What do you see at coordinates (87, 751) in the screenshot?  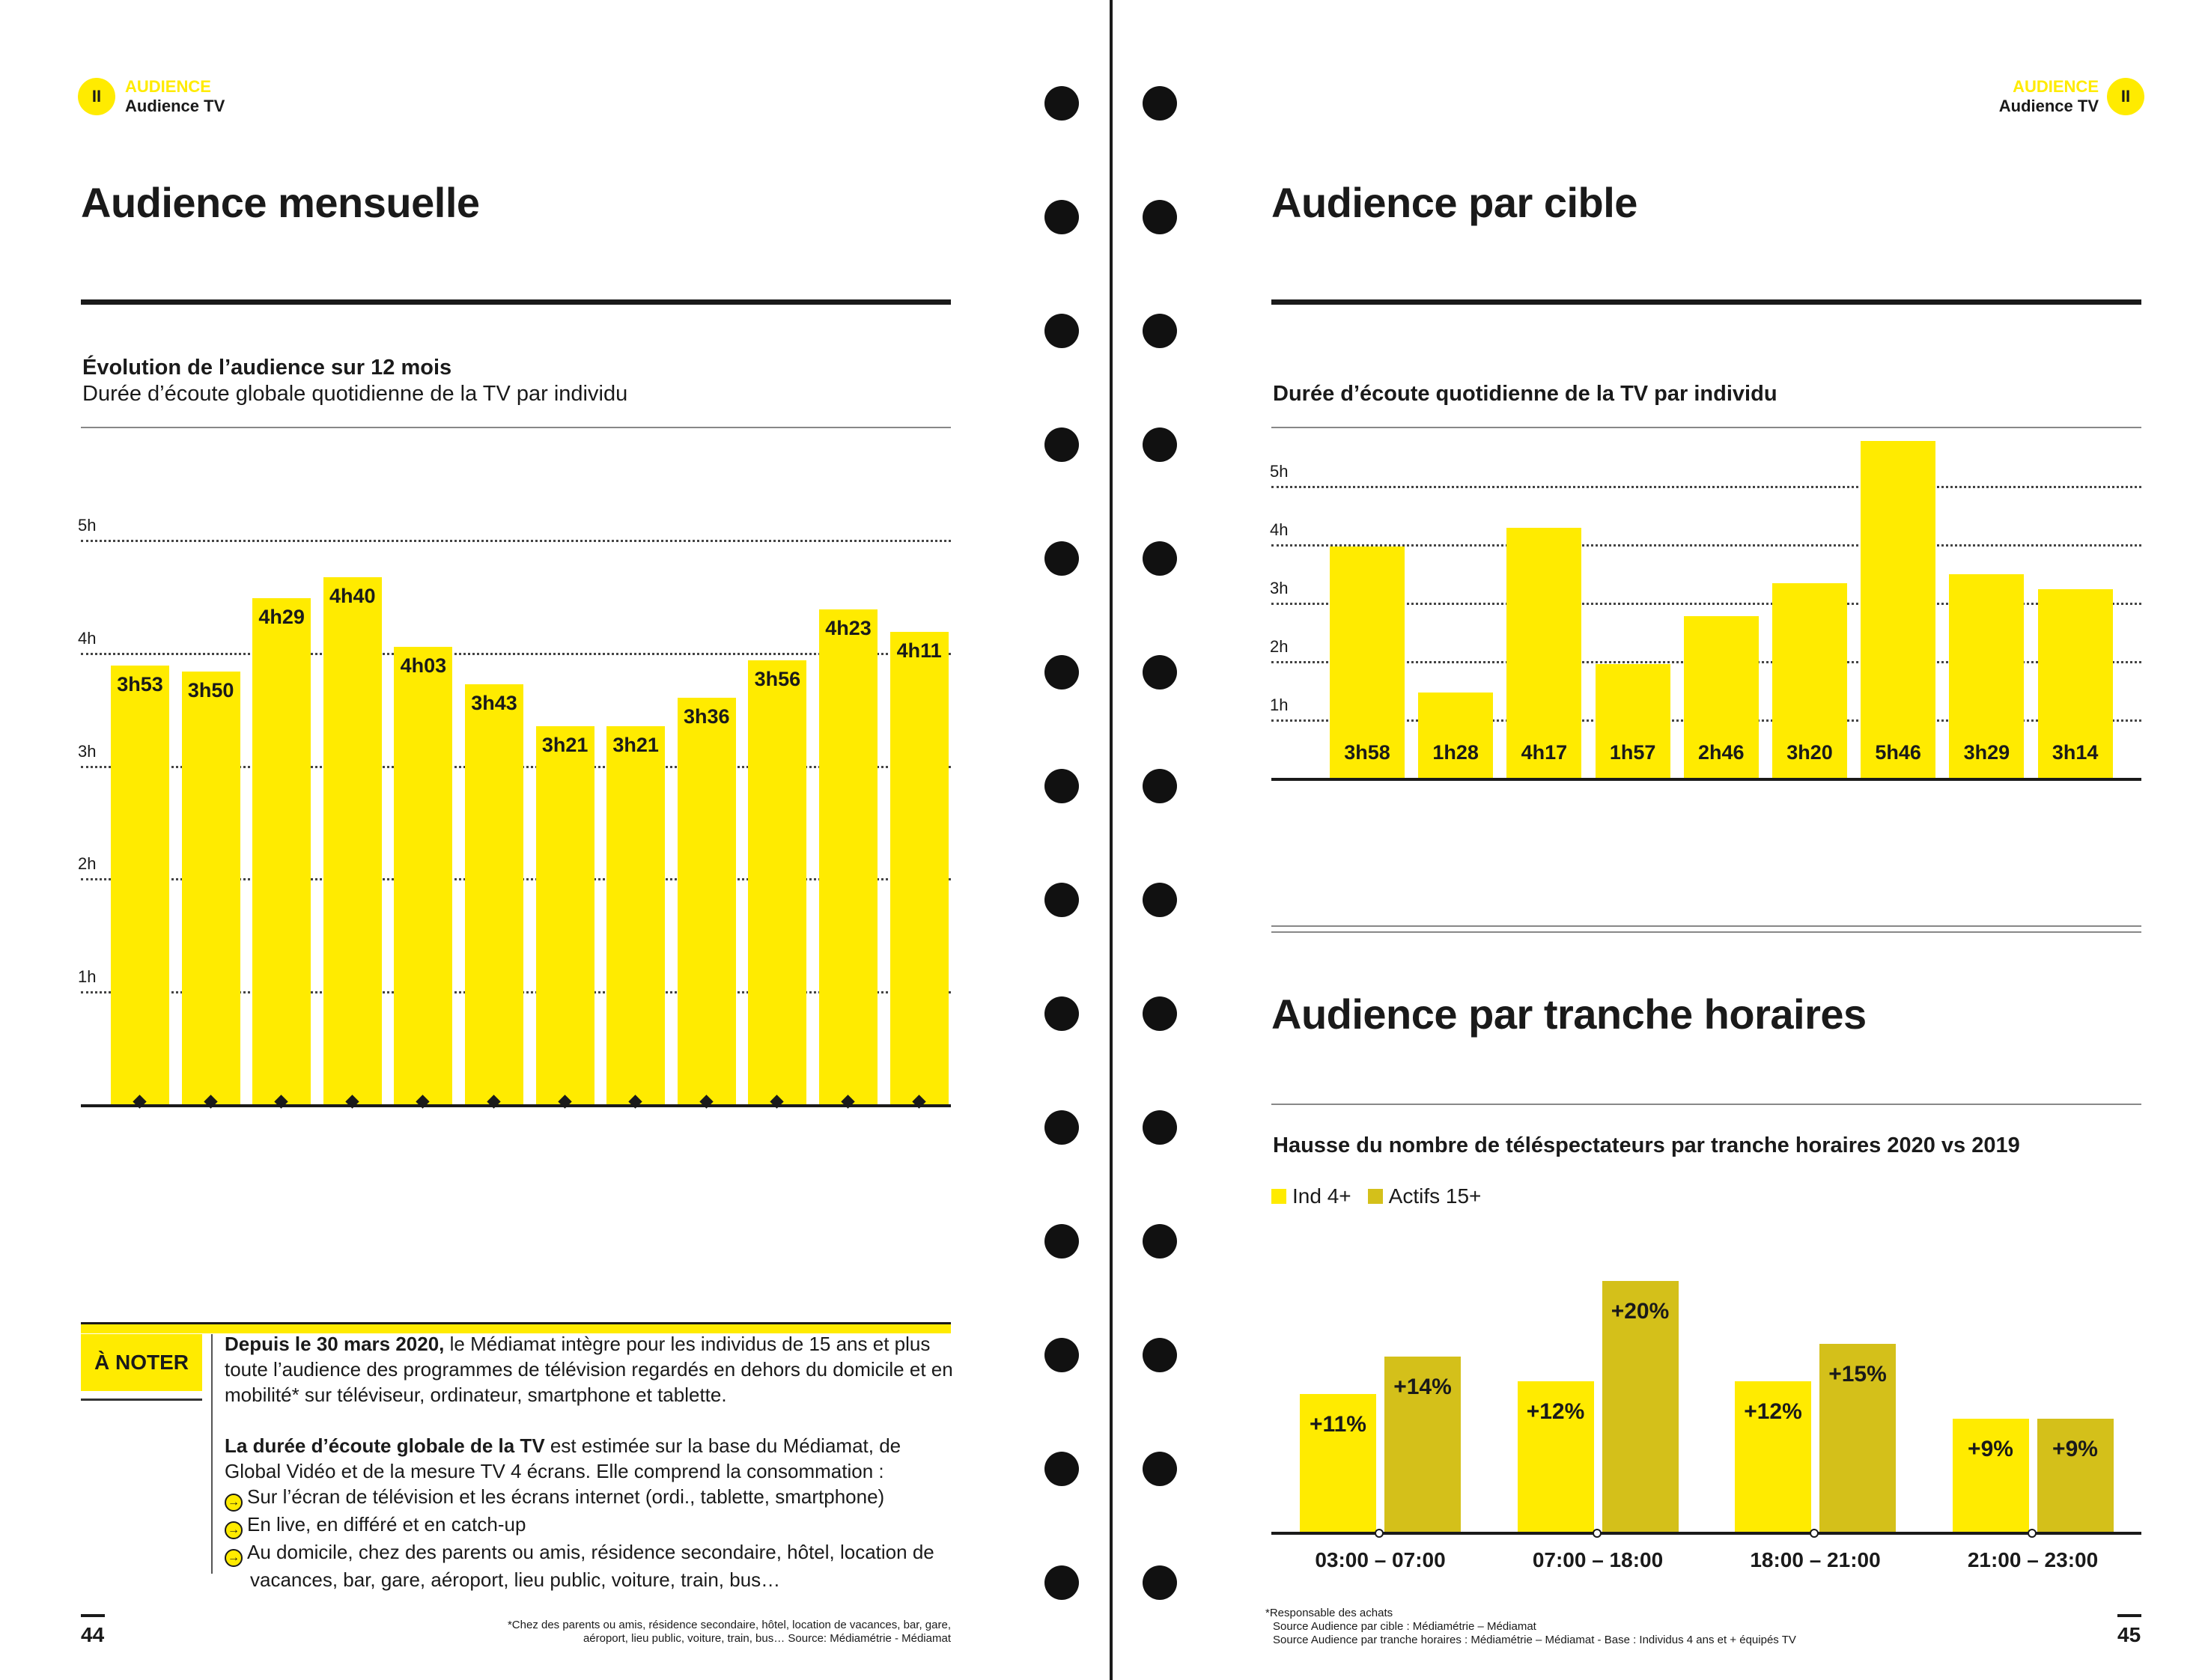 I see `y-tick-label: 3h` at bounding box center [87, 751].